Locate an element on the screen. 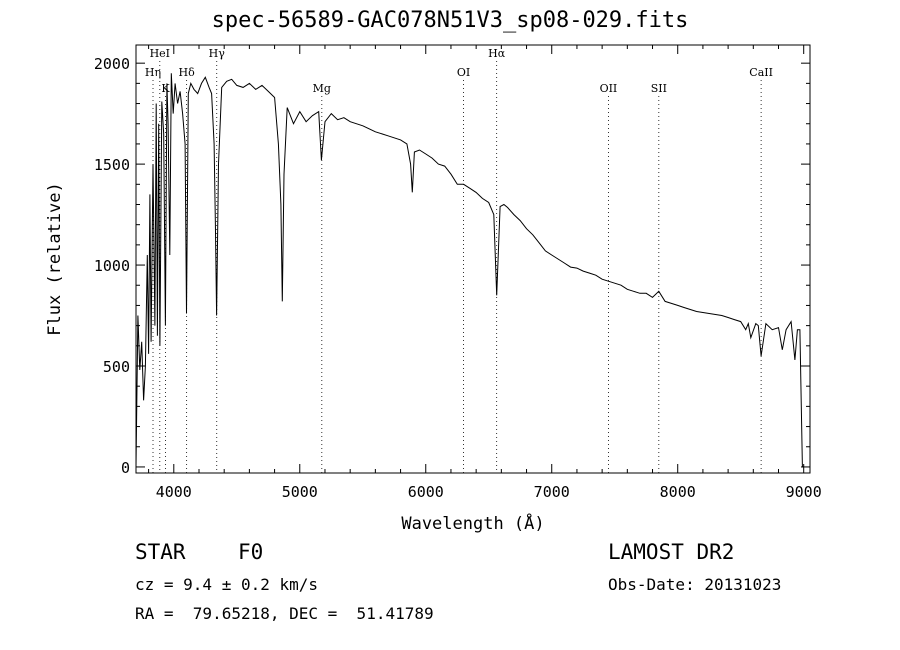 This screenshot has width=900, height=650. y-axis-label: Flux (relative) is located at coordinates (55, 259).